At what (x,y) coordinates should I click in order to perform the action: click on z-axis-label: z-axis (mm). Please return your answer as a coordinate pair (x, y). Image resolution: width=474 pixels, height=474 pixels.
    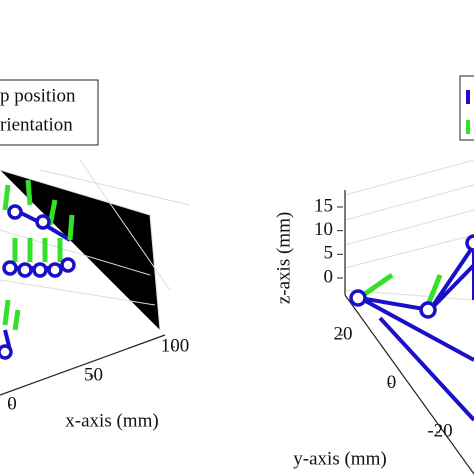
    Looking at the image, I should click on (283, 258).